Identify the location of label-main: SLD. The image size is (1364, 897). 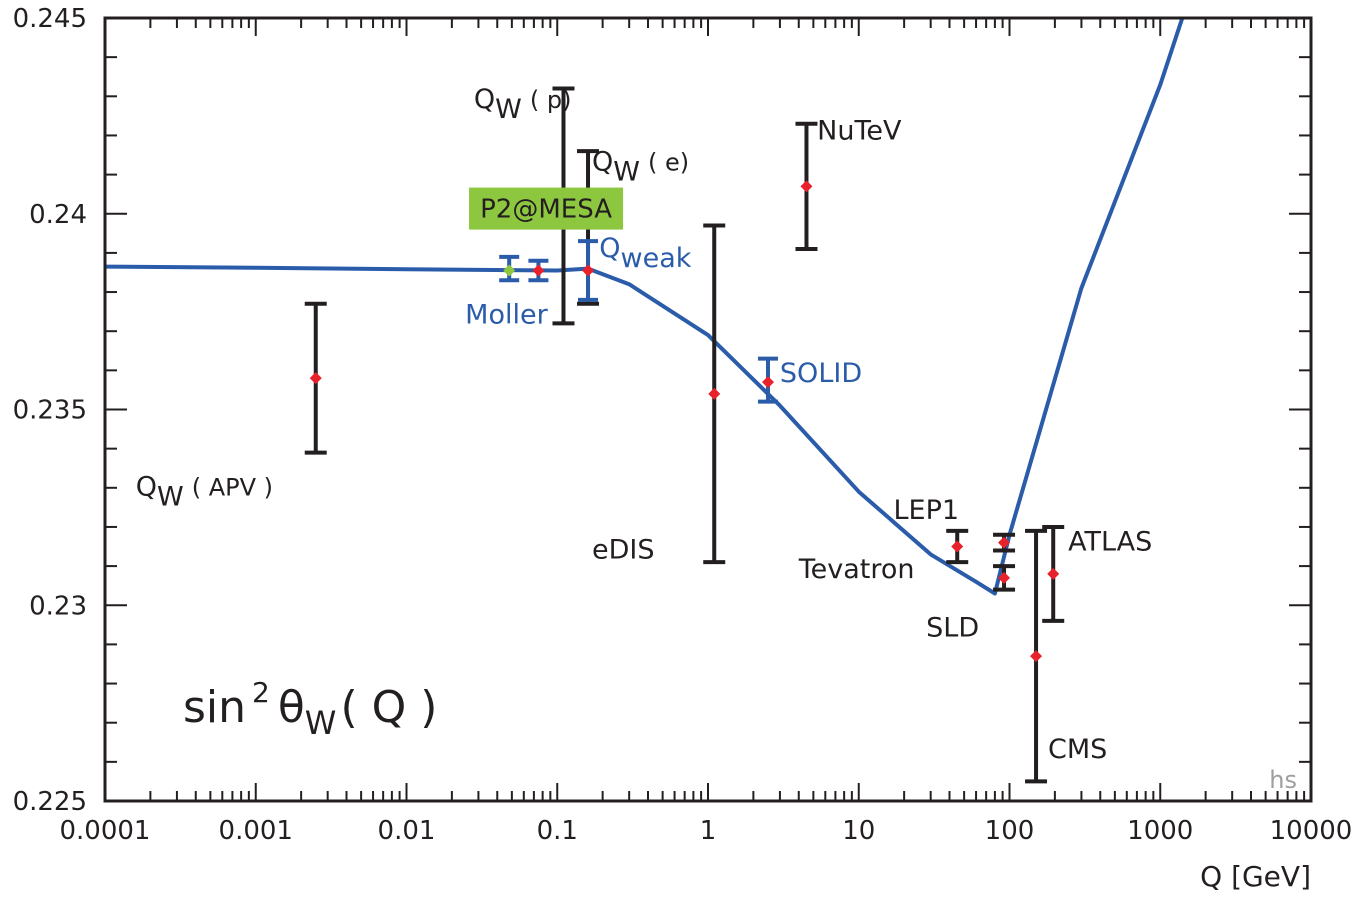
(952, 628).